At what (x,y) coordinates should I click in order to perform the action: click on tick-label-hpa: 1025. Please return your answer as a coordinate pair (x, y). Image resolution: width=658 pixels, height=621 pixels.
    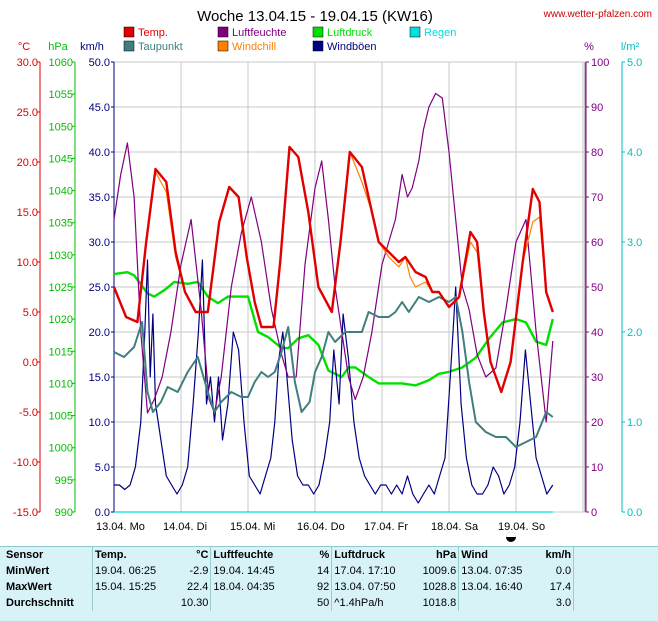
    Looking at the image, I should click on (61, 288).